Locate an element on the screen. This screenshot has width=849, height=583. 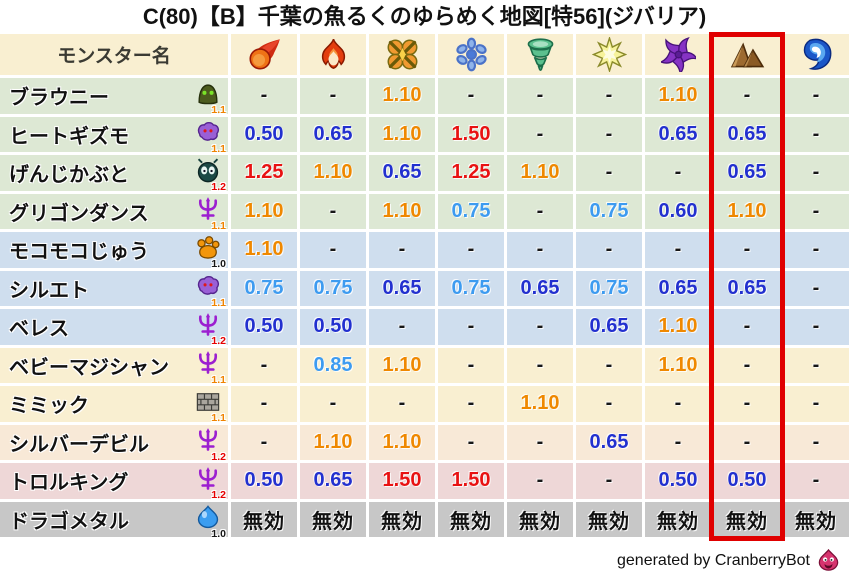
pink-slime-face-icon is located at coordinates (828, 560).